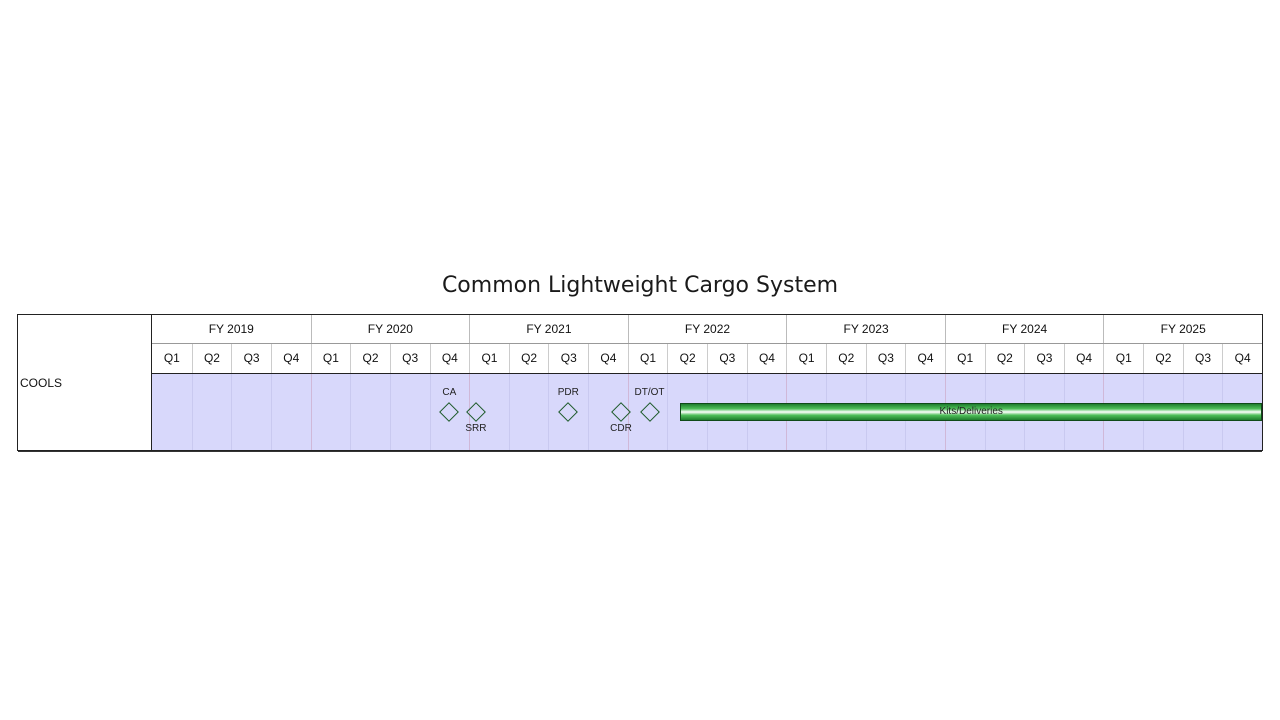  What do you see at coordinates (568, 392) in the screenshot?
I see `milestone-label: PDR` at bounding box center [568, 392].